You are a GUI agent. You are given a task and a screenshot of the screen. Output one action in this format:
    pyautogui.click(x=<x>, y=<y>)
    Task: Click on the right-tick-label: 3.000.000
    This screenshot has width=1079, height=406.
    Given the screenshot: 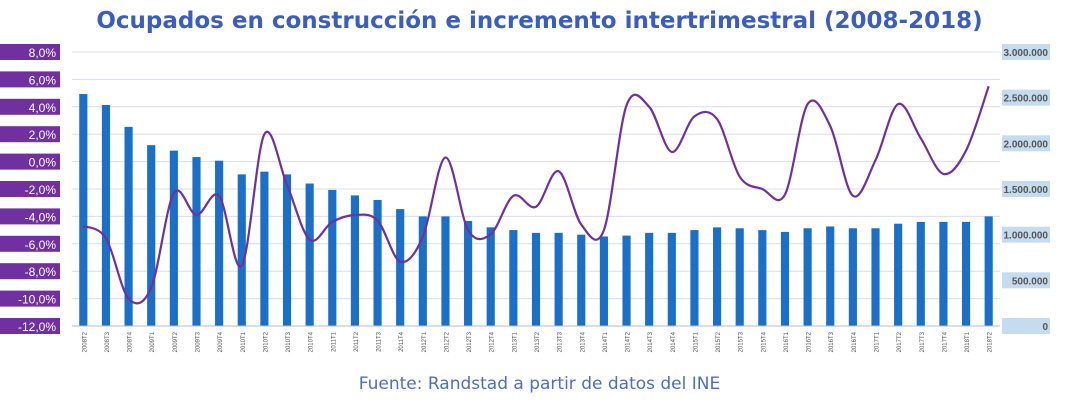 What is the action you would take?
    pyautogui.click(x=1026, y=53)
    